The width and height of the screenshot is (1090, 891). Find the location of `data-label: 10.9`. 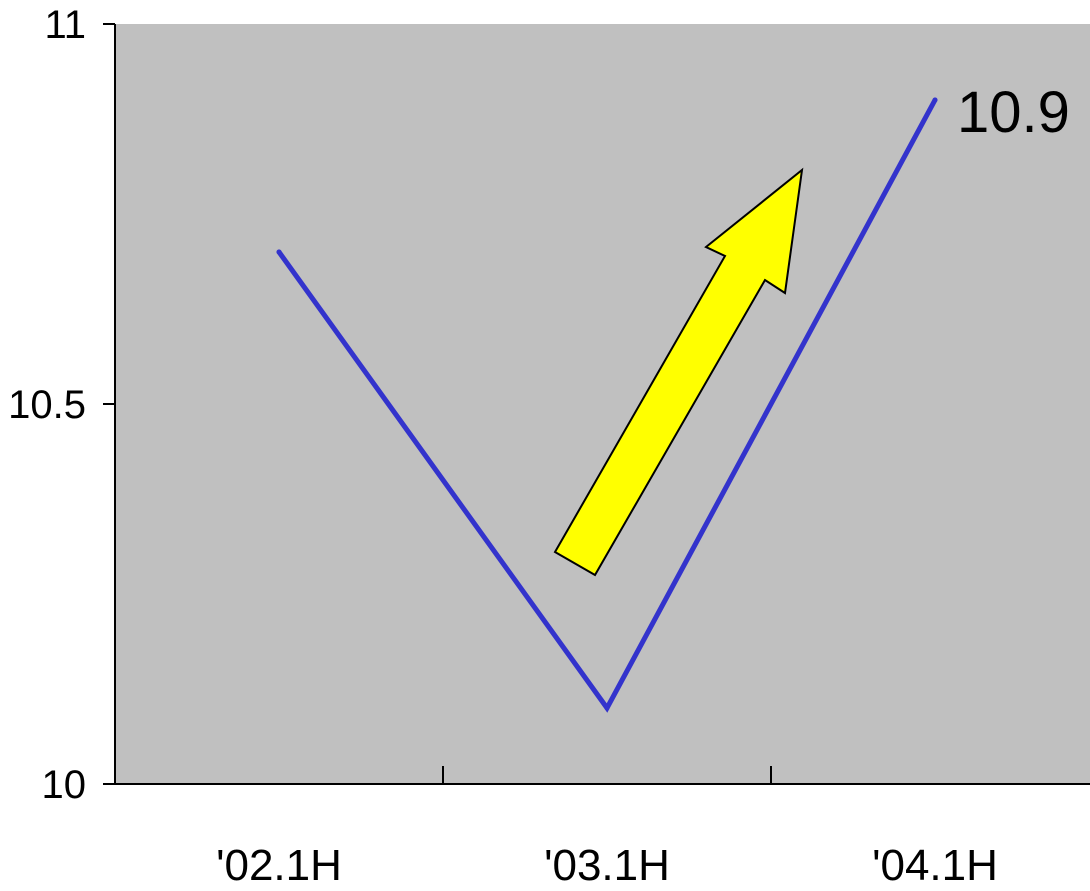

data-label: 10.9 is located at coordinates (1013, 112).